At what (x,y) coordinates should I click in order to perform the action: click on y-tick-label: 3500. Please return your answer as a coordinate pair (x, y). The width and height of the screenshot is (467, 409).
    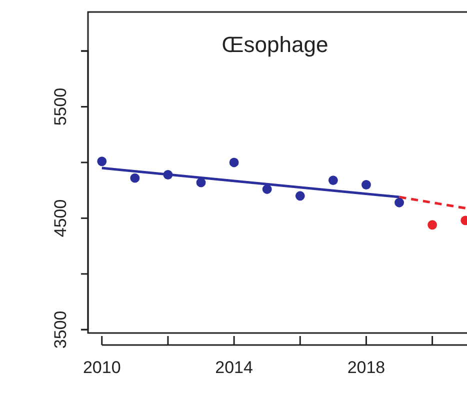
    Looking at the image, I should click on (60, 329).